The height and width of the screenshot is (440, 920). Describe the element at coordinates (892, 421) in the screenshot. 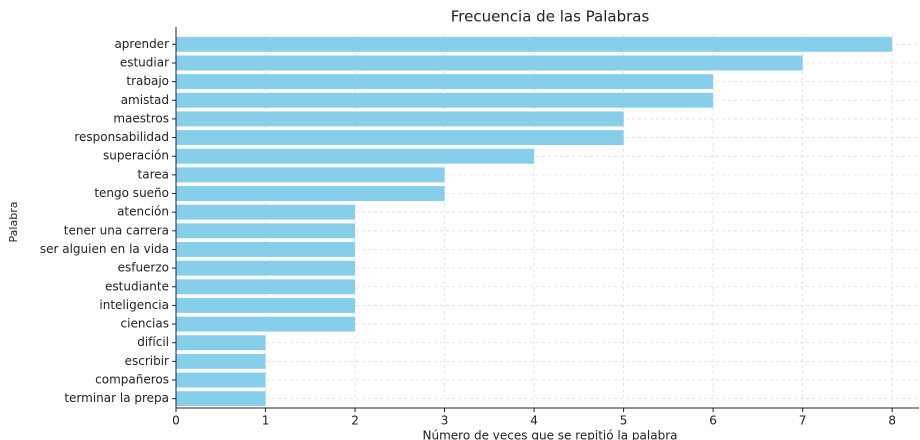

I see `x-tick-label: 8` at that location.